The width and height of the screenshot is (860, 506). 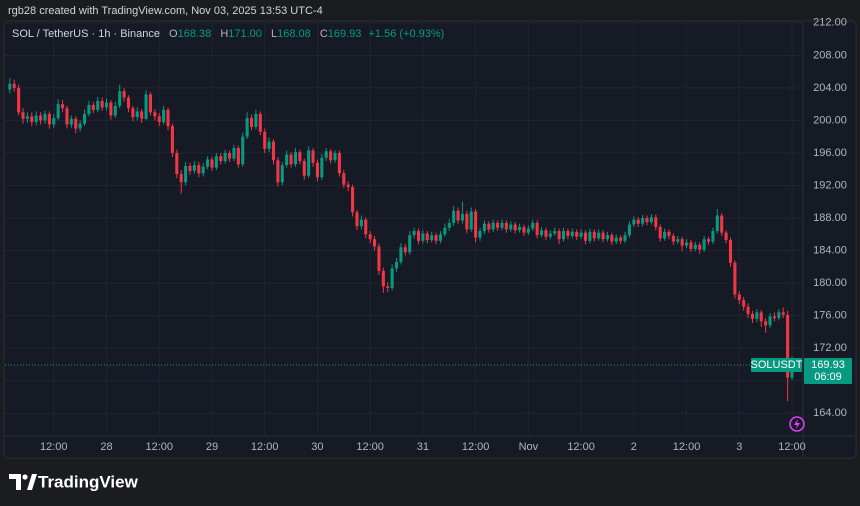 What do you see at coordinates (797, 424) in the screenshot?
I see `alert-icon` at bounding box center [797, 424].